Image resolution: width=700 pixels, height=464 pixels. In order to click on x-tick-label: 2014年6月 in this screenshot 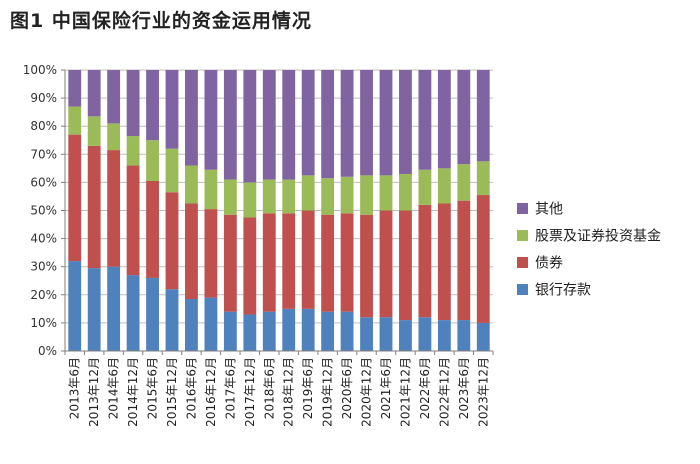, I will do `click(114, 388)`.